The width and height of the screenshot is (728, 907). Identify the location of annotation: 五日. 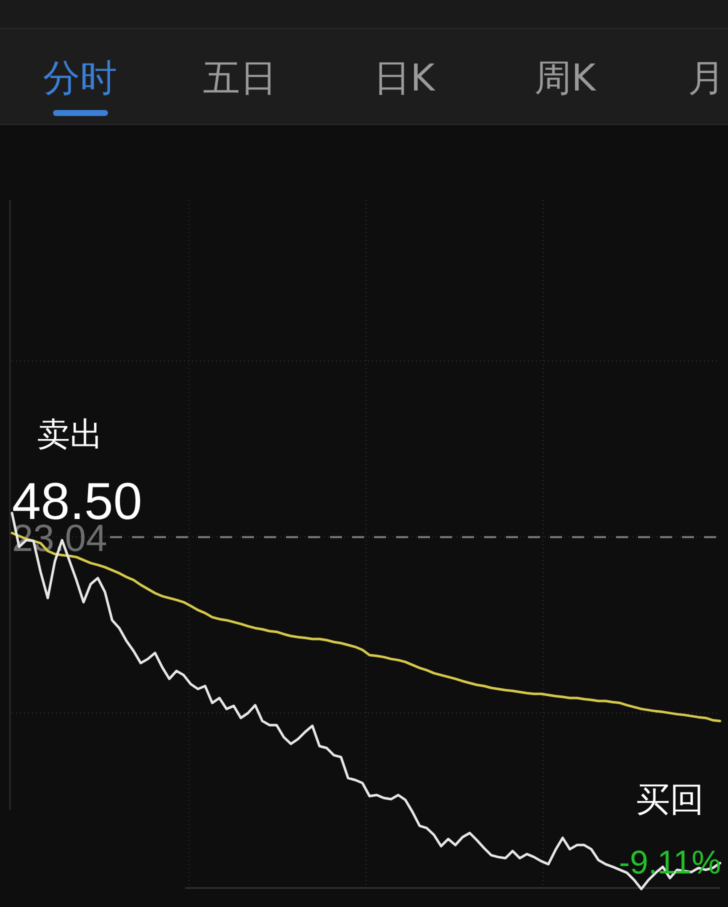
(240, 78).